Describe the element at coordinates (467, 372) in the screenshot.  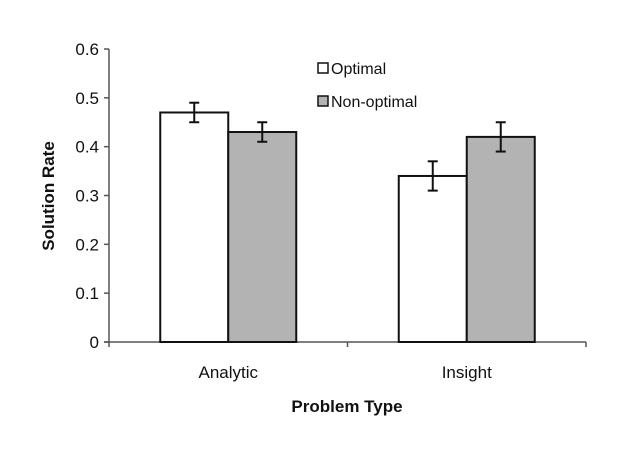
I see `x-tick-label: Insight` at that location.